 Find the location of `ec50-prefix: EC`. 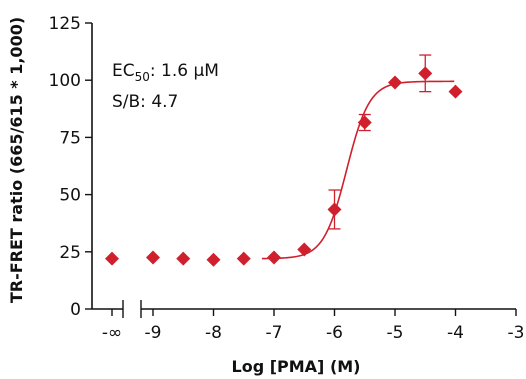

ec50-prefix: EC is located at coordinates (123, 71).